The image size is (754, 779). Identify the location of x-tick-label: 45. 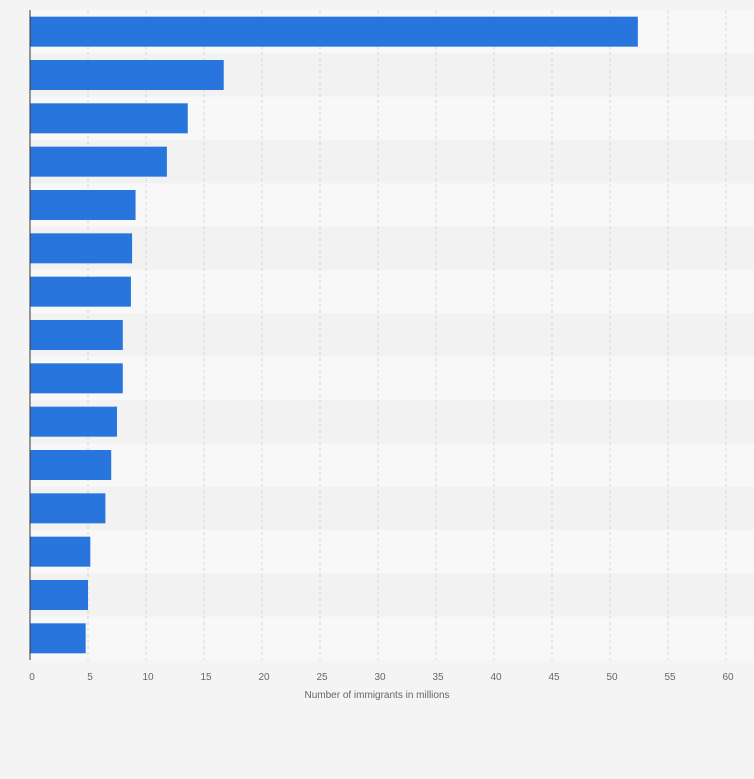
(554, 677).